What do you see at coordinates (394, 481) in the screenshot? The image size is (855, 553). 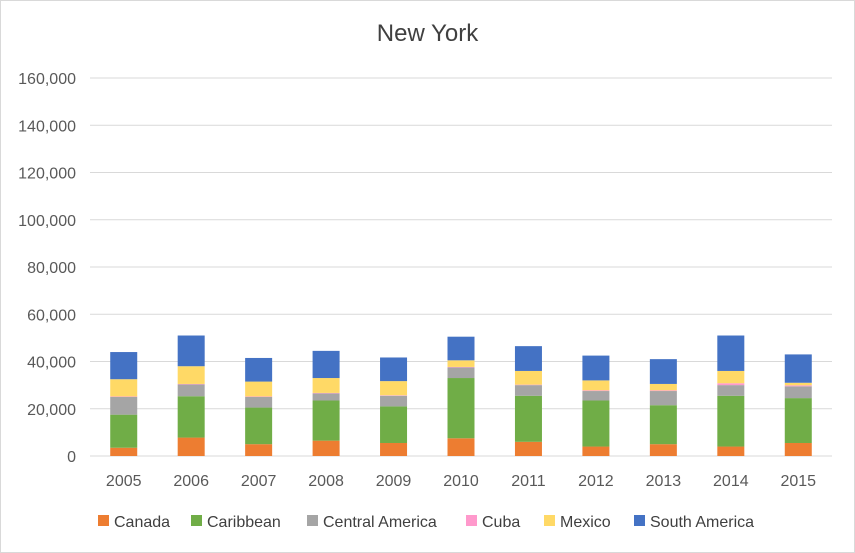 I see `x-tick-label: 2009` at bounding box center [394, 481].